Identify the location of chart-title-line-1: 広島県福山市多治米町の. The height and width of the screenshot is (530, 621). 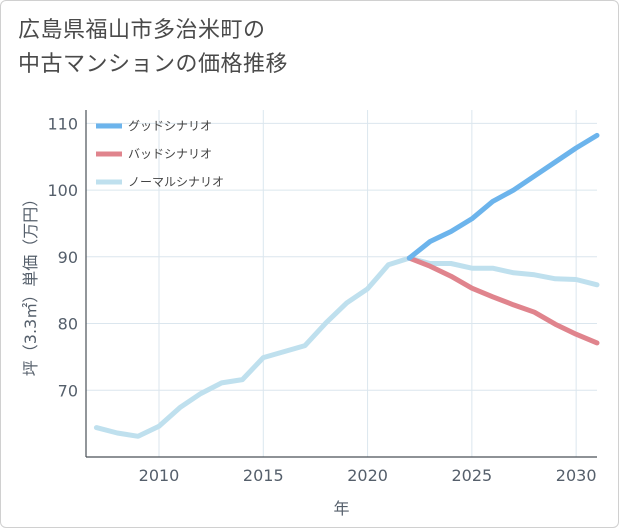
(142, 30).